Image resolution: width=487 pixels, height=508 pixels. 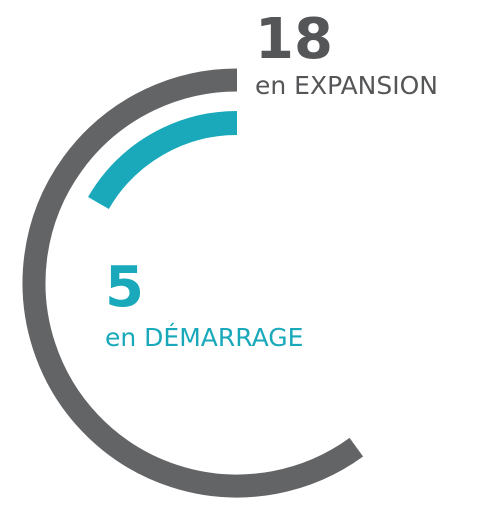 I want to click on value-label: 5, so click(x=124, y=287).